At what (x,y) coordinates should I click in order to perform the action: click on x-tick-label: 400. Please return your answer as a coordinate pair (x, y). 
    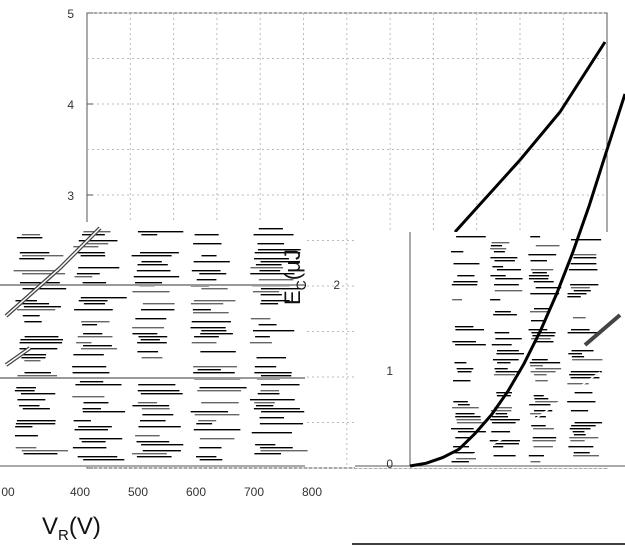
    Looking at the image, I should click on (80, 492).